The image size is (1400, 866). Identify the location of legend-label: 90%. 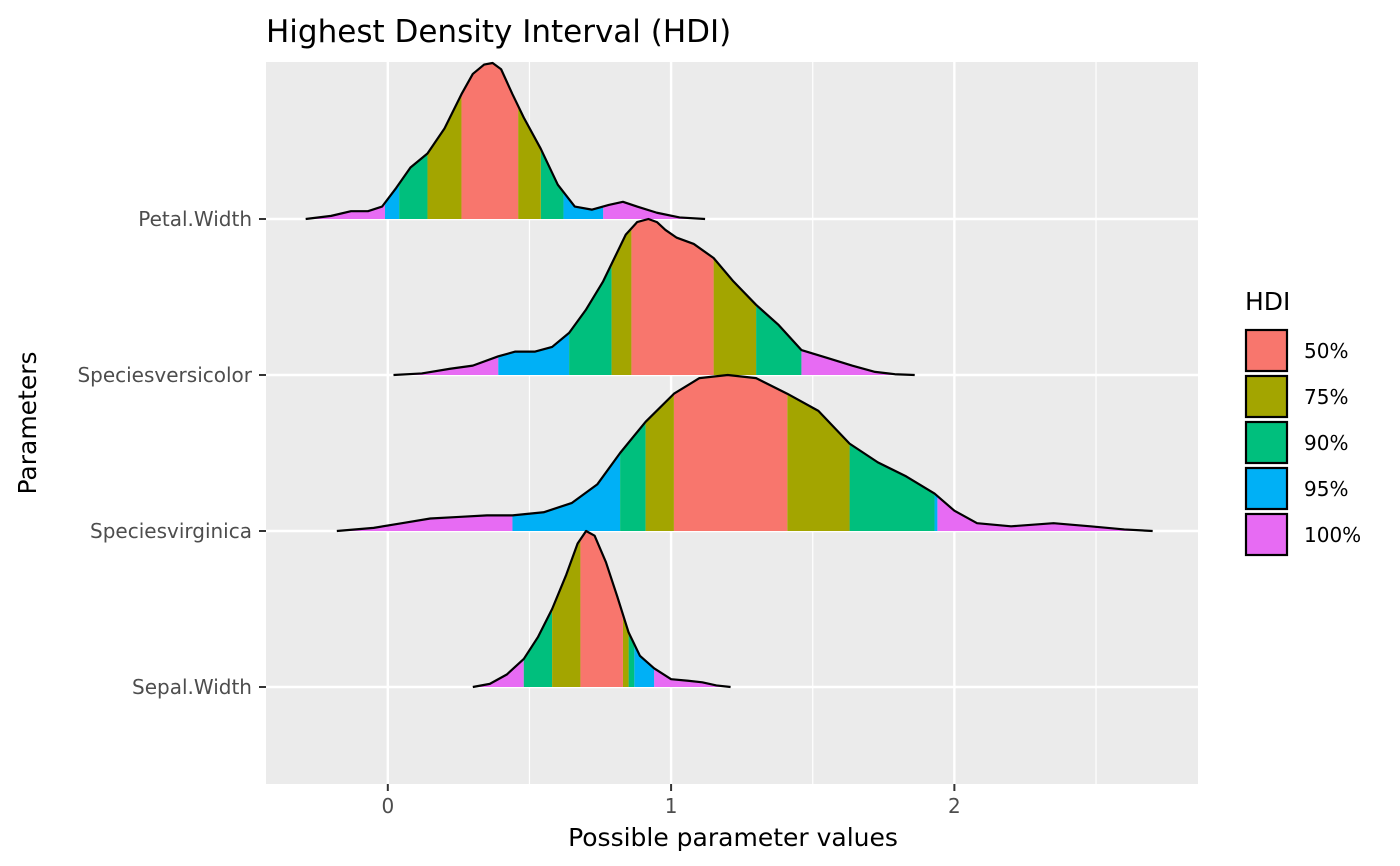
(1326, 443).